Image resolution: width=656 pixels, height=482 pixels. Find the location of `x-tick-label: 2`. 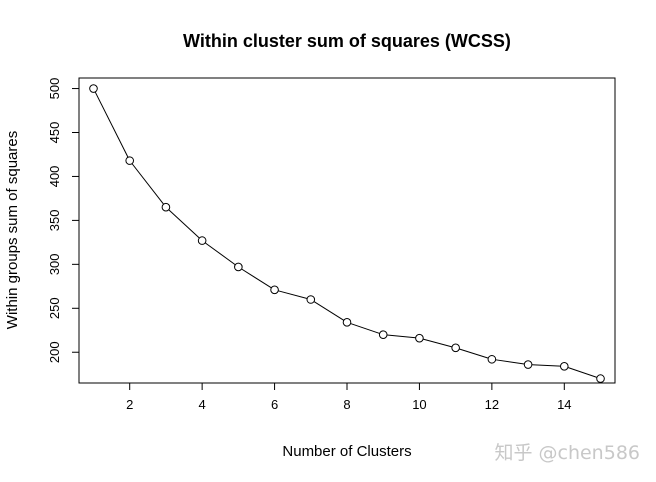

x-tick-label: 2 is located at coordinates (129, 404).